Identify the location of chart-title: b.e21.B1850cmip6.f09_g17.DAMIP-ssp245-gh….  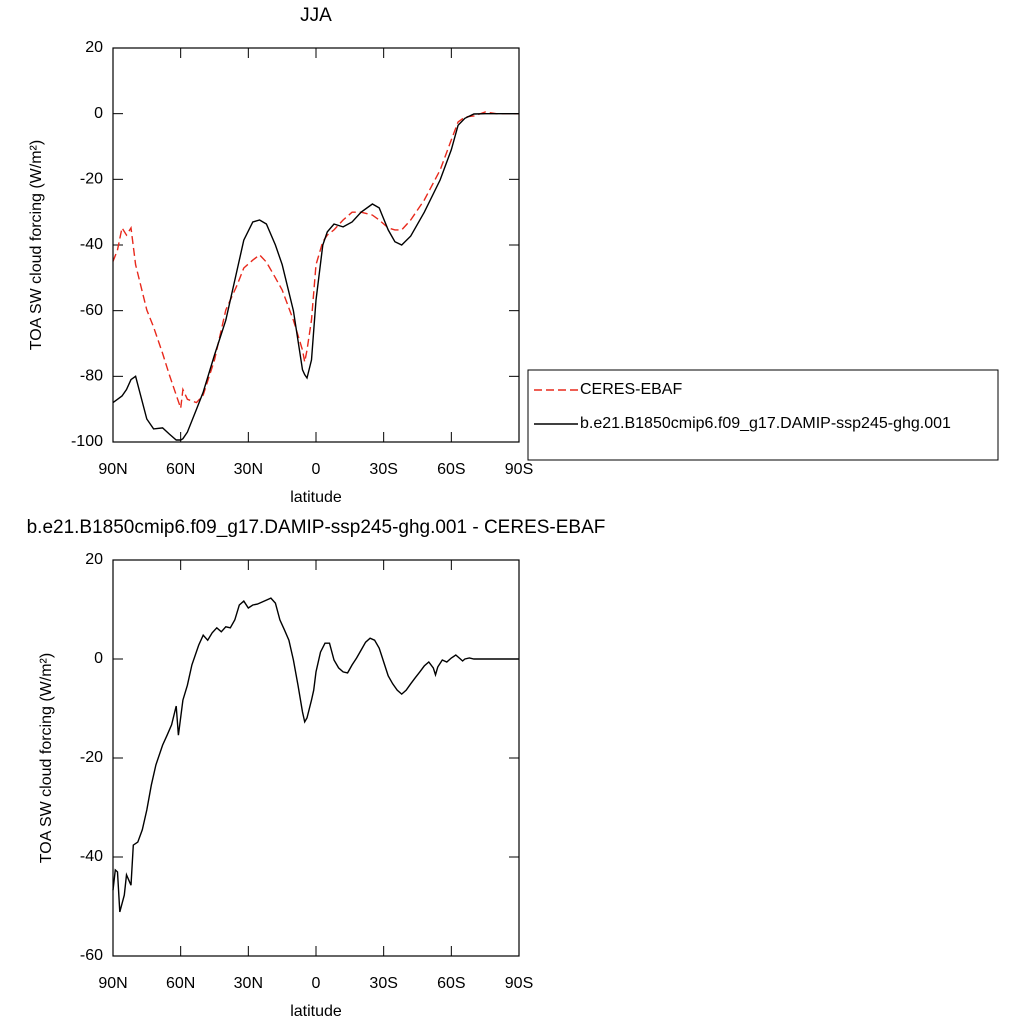
(316, 527).